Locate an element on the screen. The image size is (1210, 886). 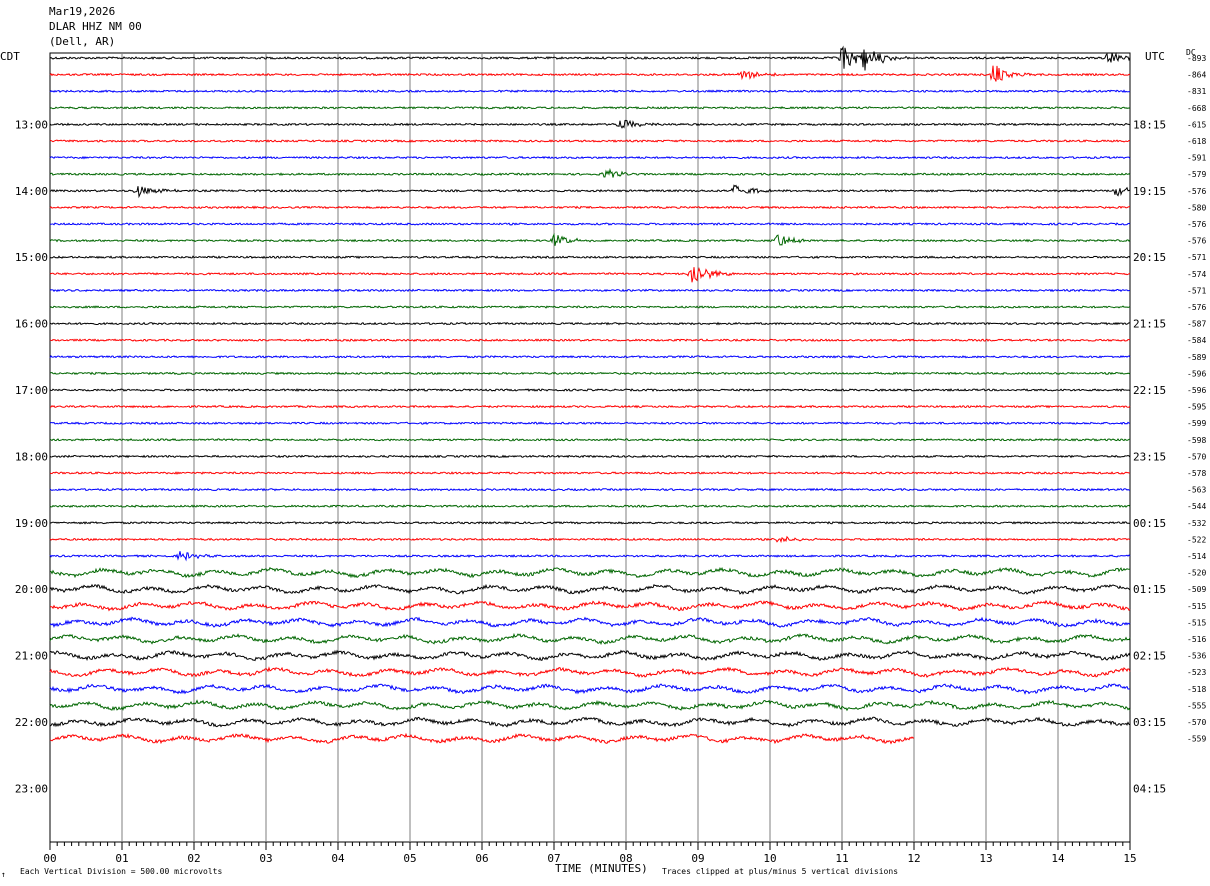
dc-offset-label: -587 is located at coordinates (1196, 324).